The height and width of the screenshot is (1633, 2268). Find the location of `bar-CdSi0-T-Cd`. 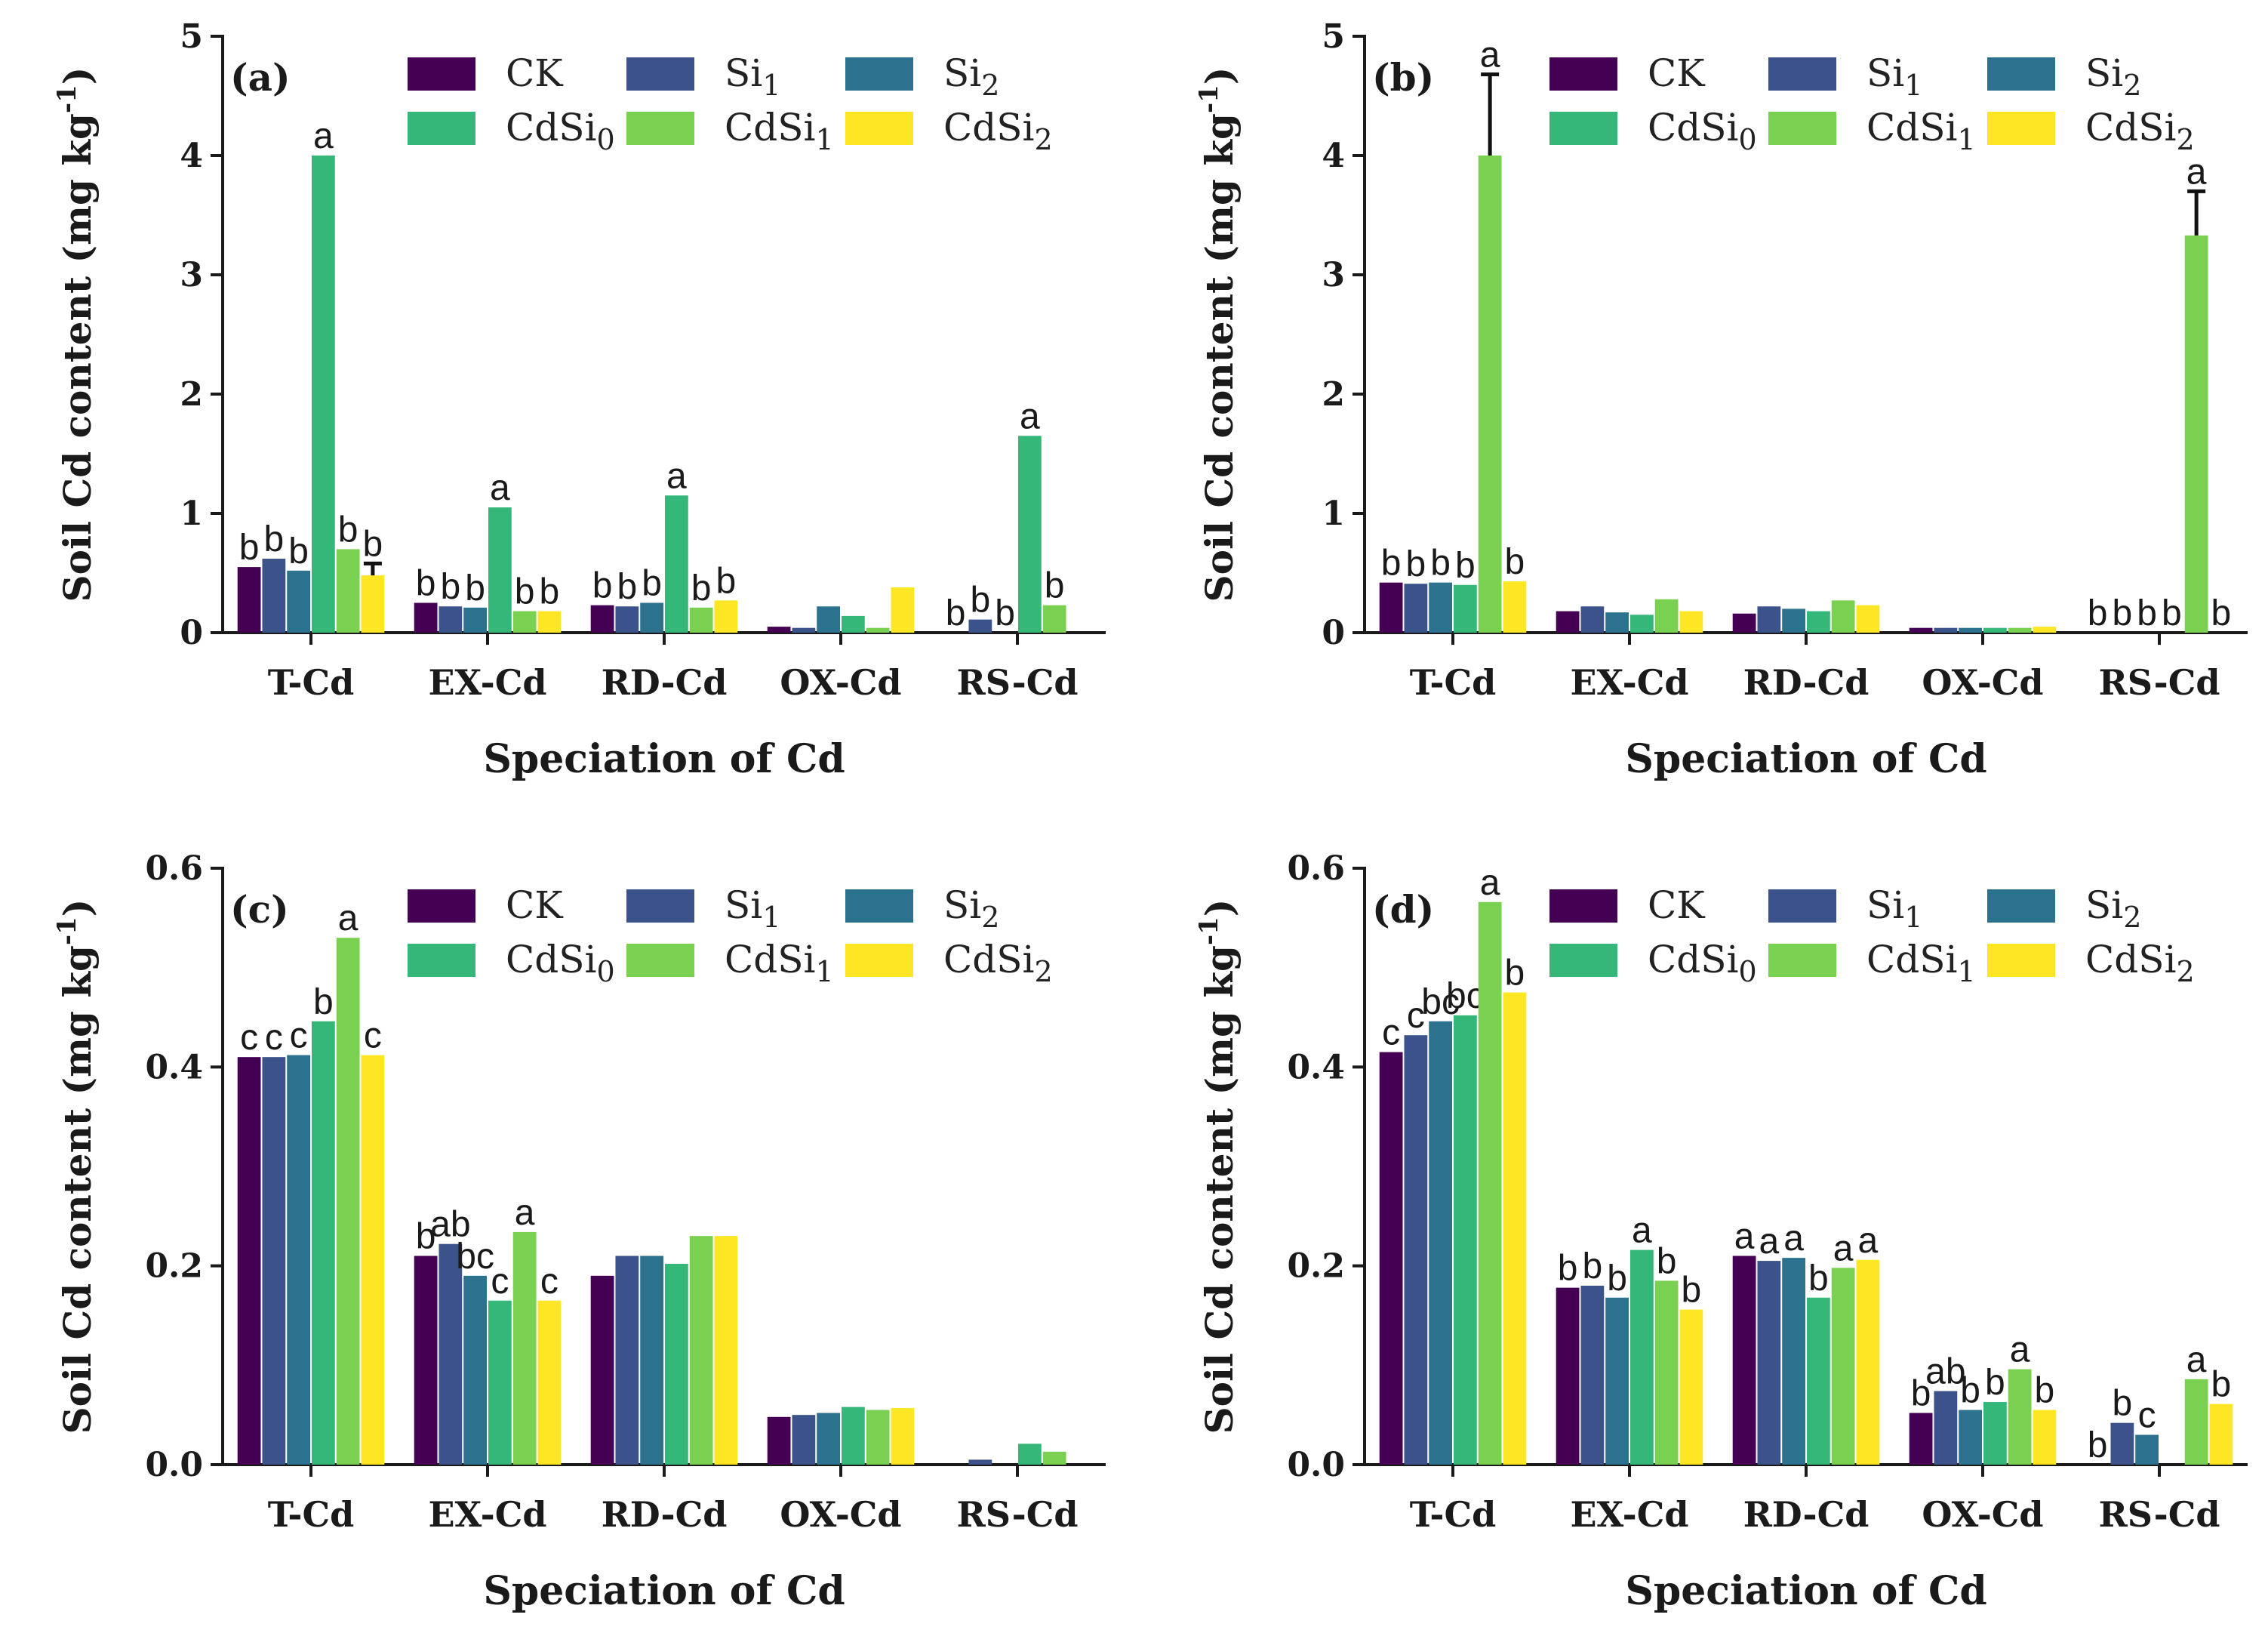

bar-CdSi0-T-Cd is located at coordinates (323, 394).